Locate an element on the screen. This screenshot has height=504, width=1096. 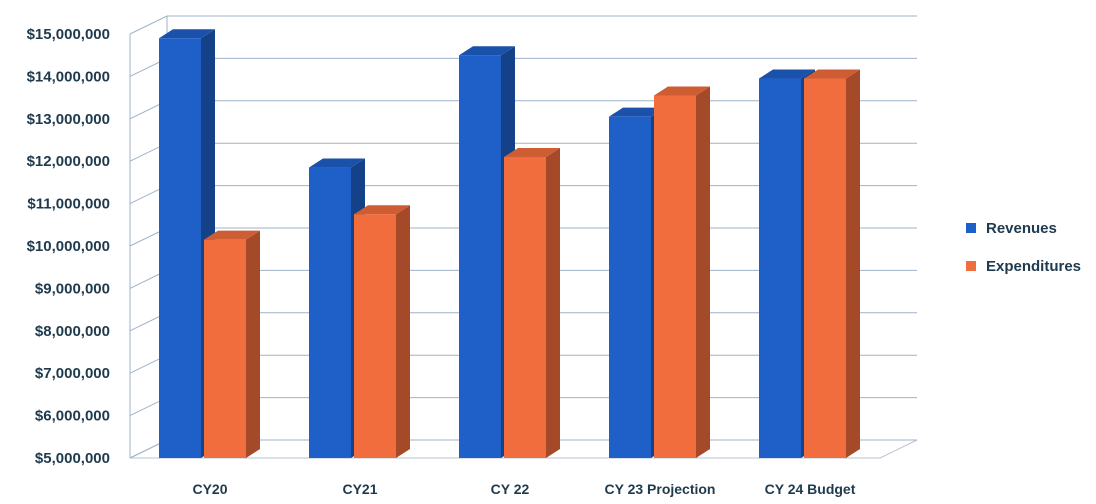
y-tick-label: $5,000,000 is located at coordinates (72, 458).